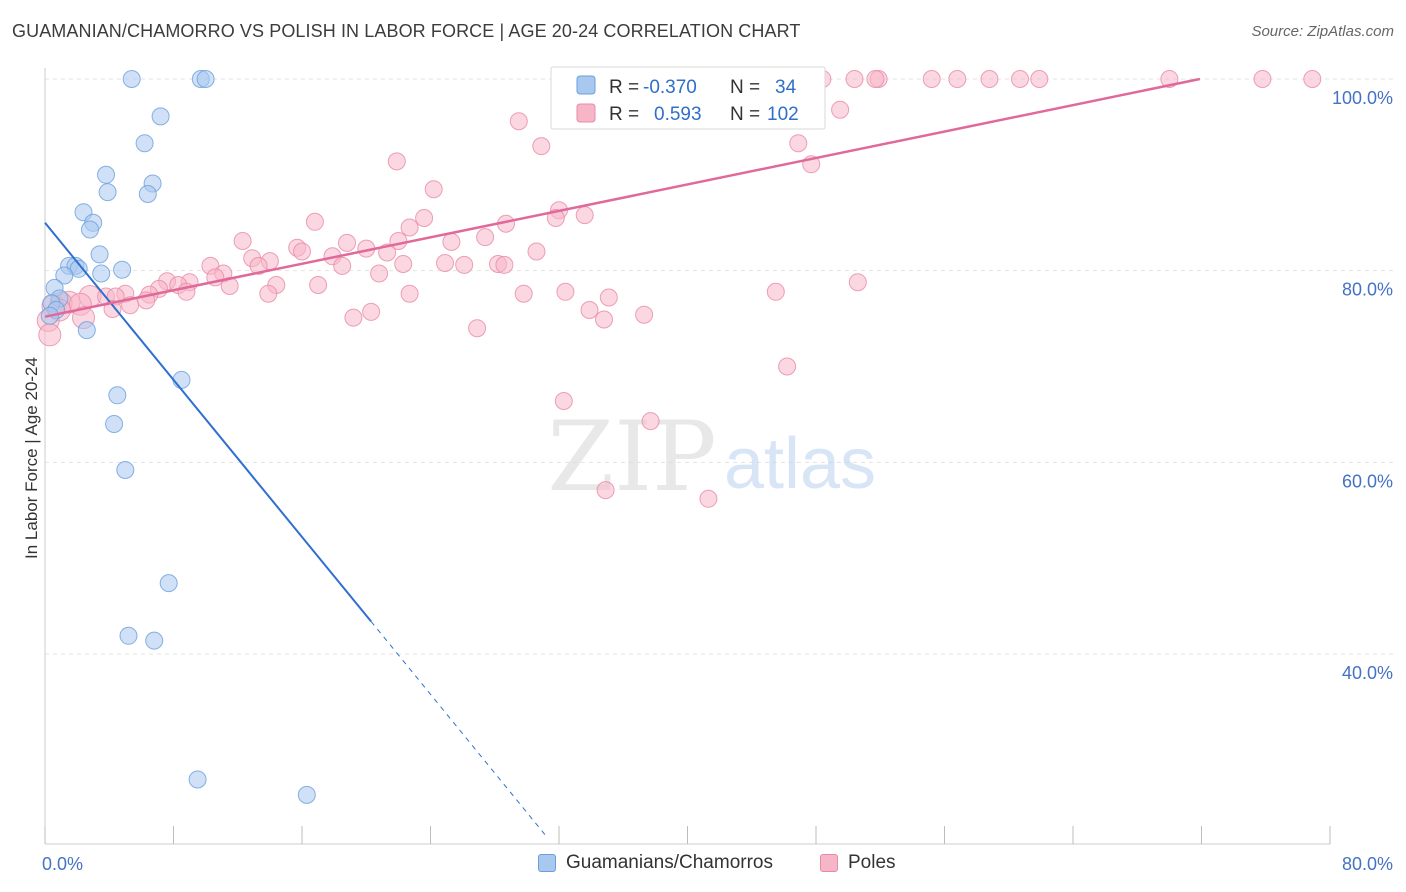  I want to click on bottom-legend-item-guamanians: Guamanians/Chamorros, so click(655, 863).